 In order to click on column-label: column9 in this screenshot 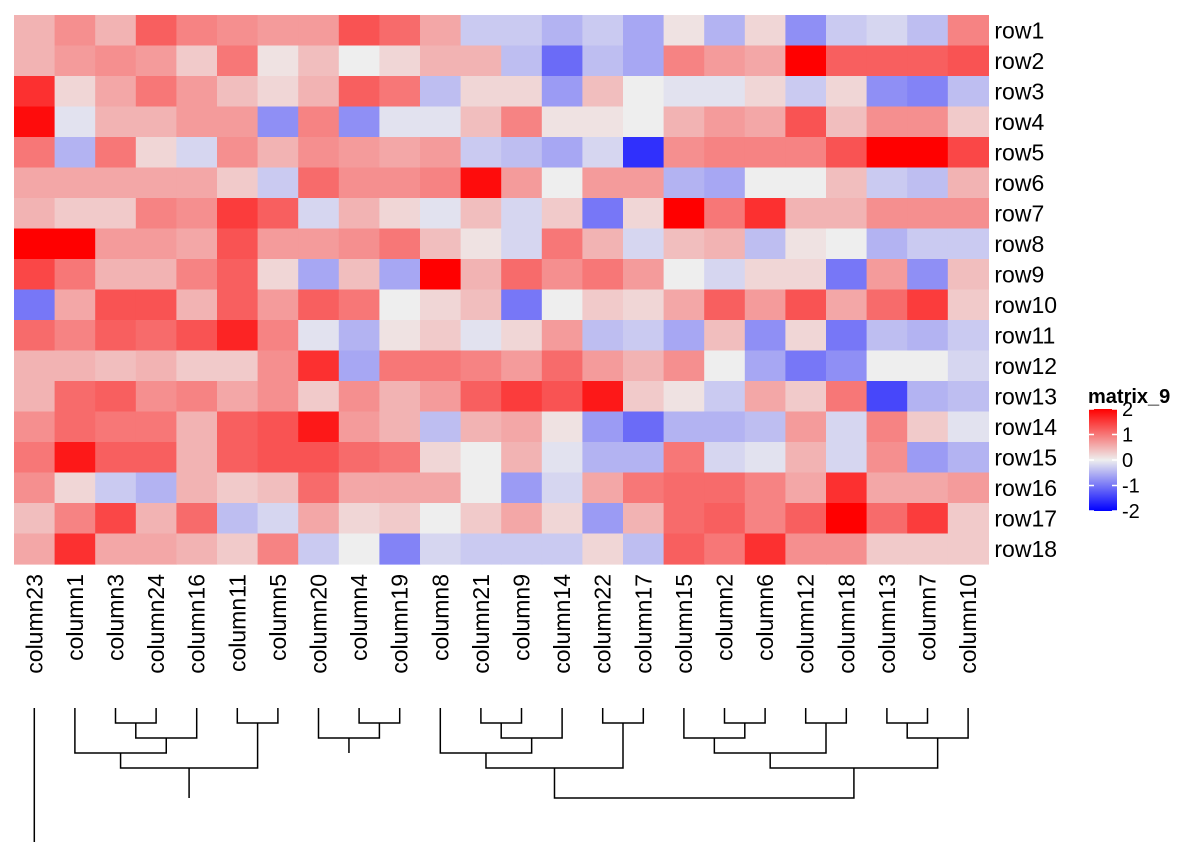, I will do `click(522, 617)`.